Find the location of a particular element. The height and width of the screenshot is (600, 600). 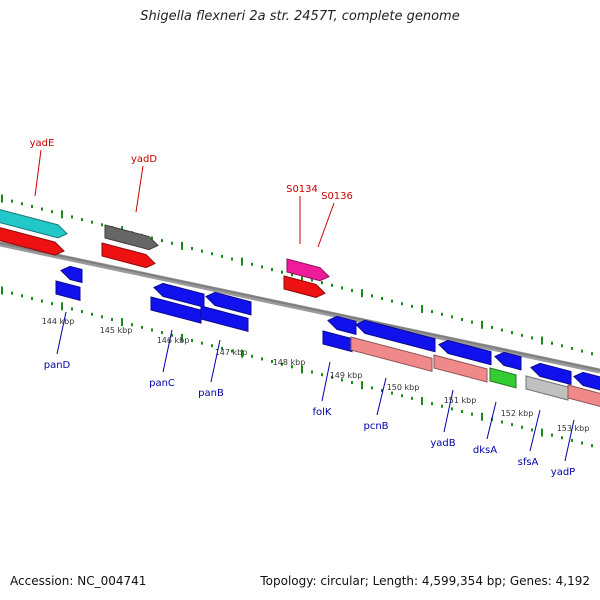

kbp-tick-label: 152 kbp is located at coordinates (517, 413).